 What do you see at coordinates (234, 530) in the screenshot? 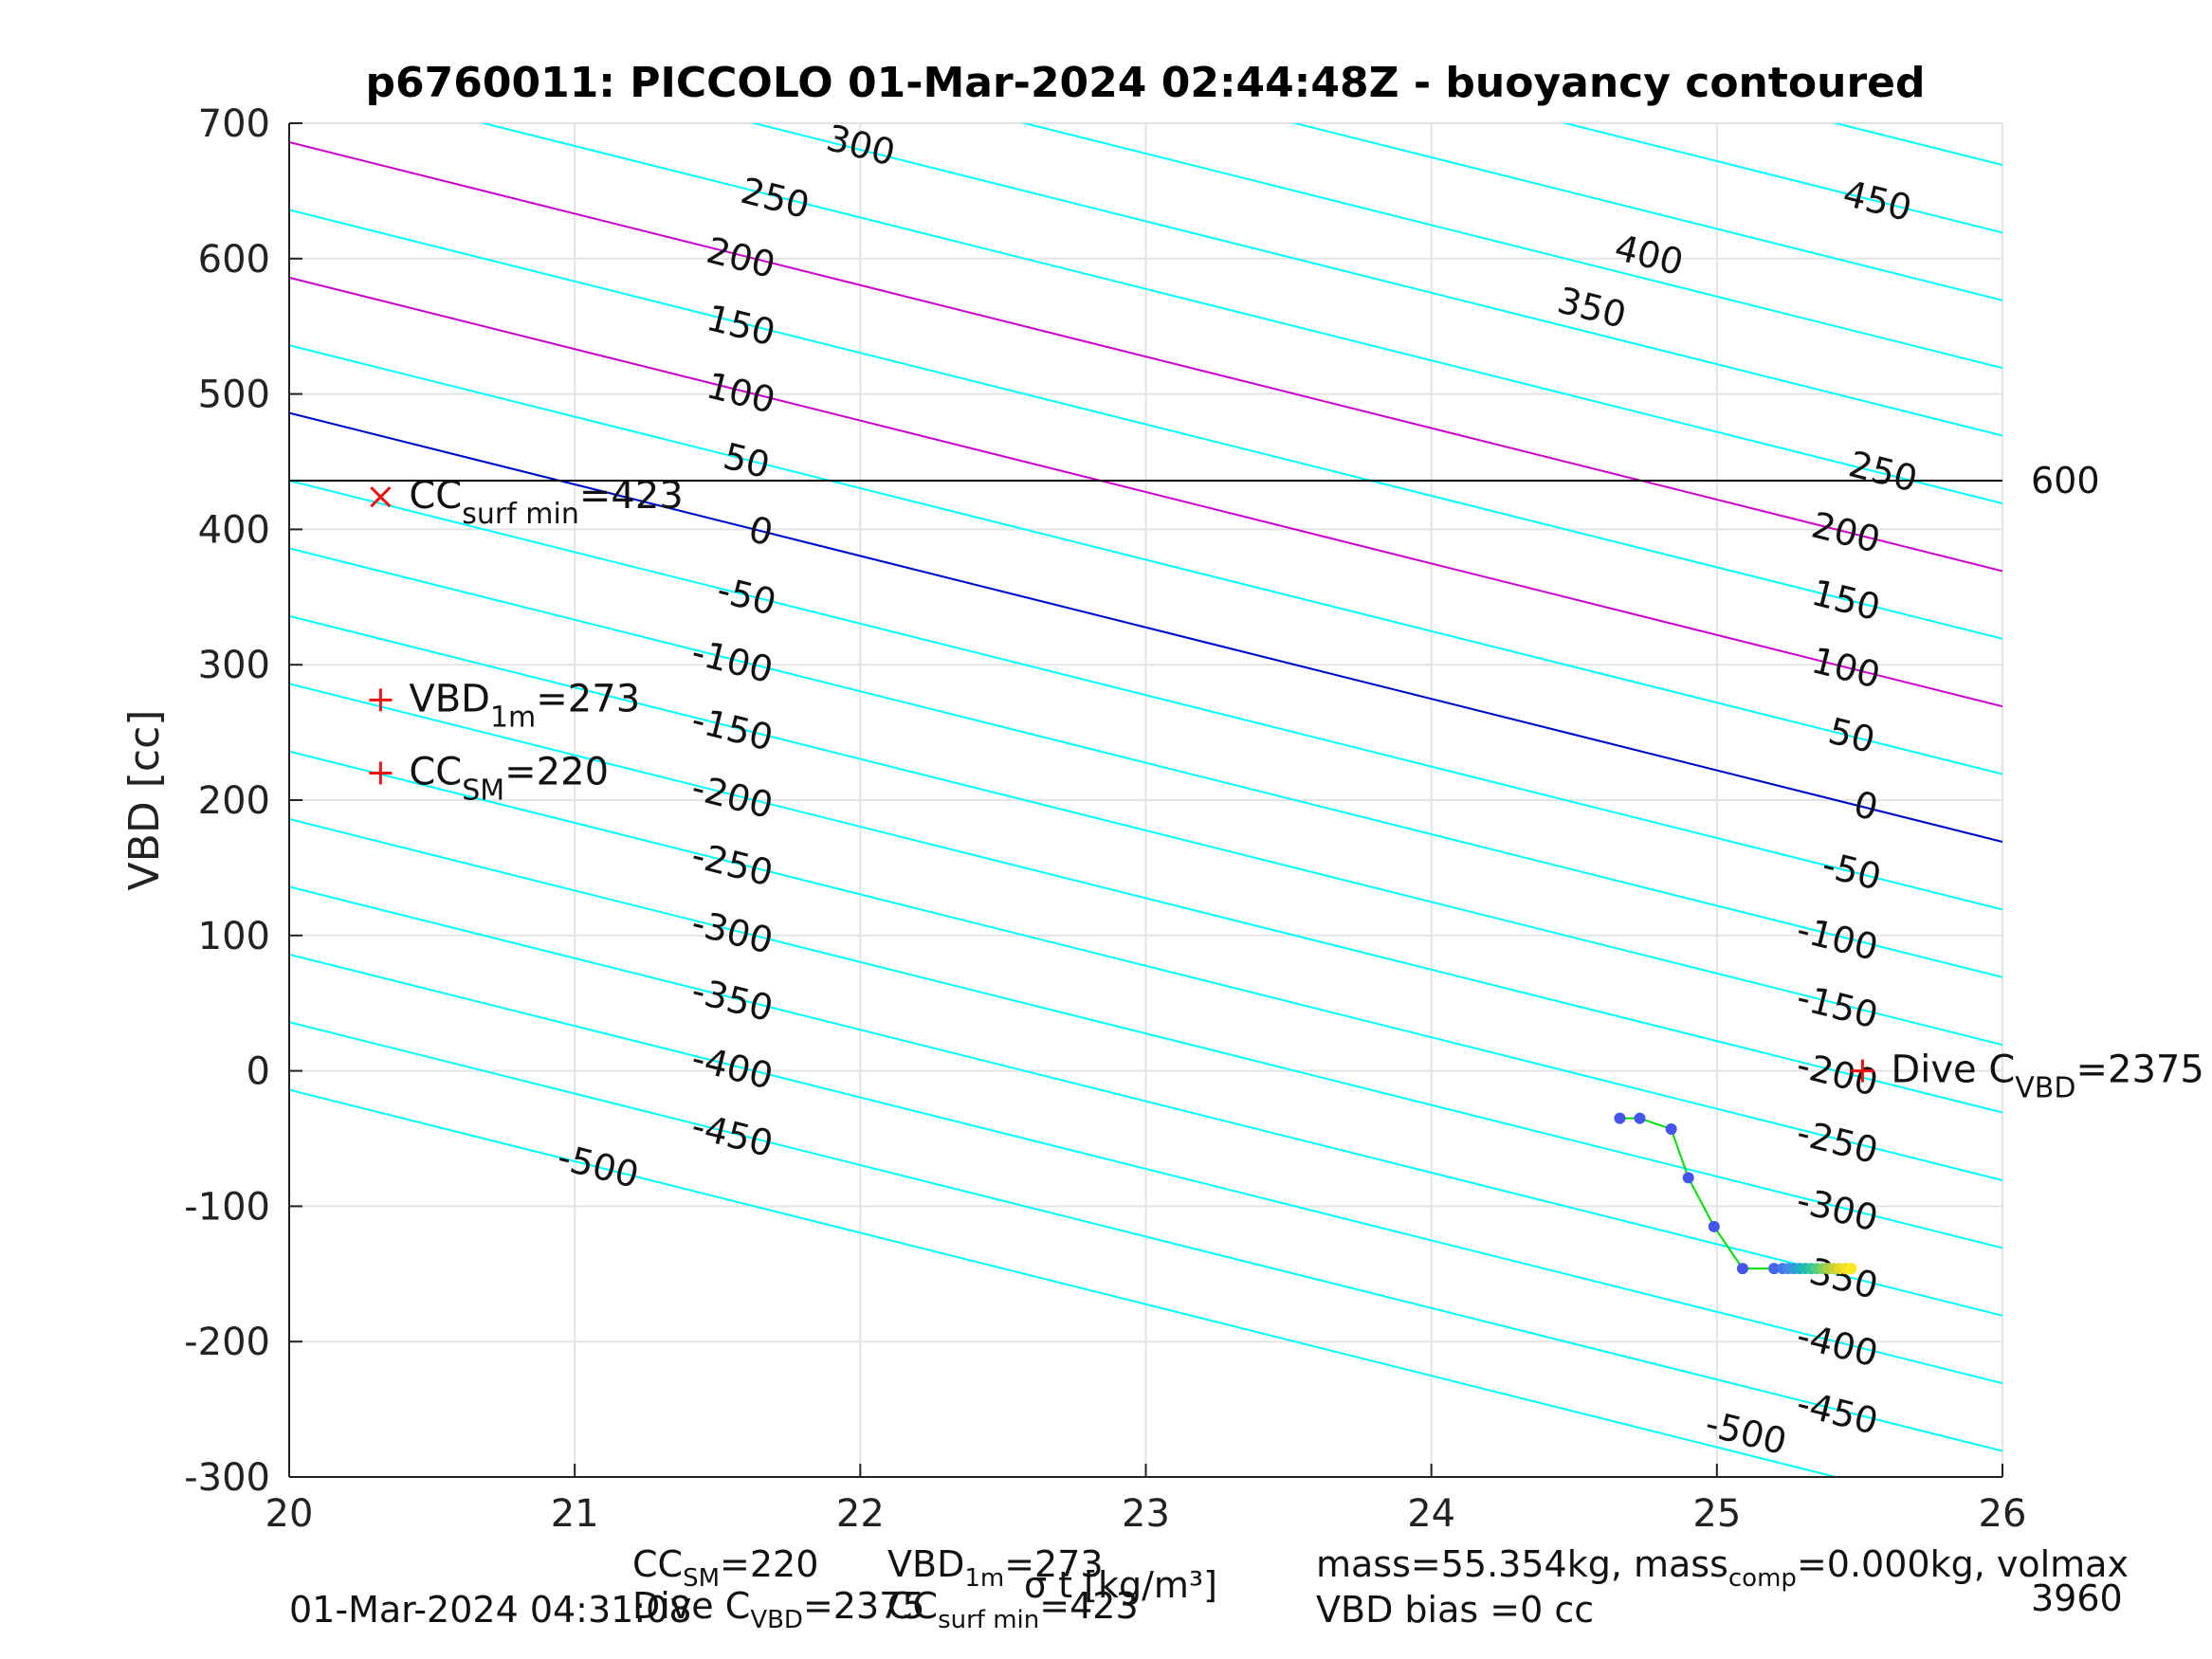
I see `y-tick-label-7: 400` at bounding box center [234, 530].